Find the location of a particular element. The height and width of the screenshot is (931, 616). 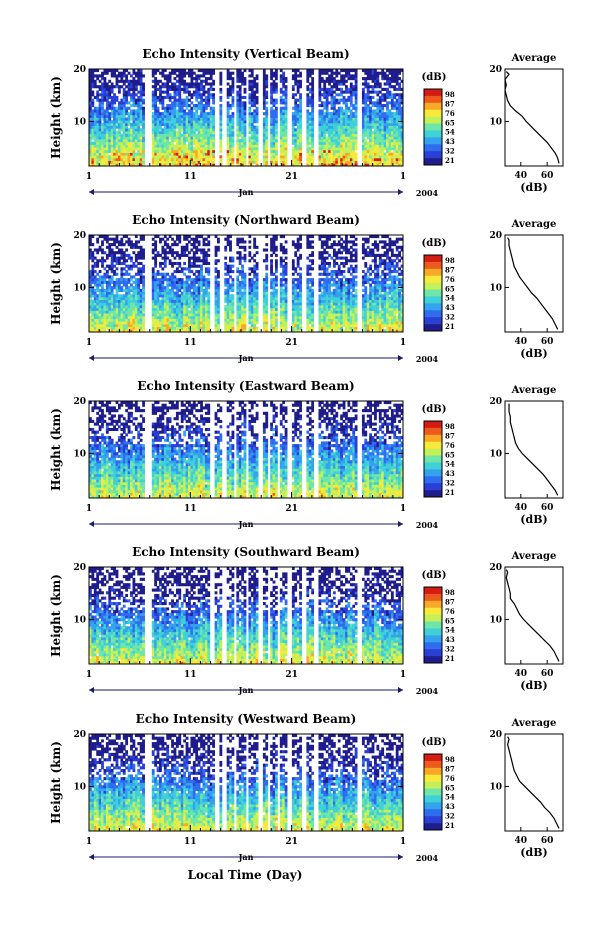

y-tick-label: 20 is located at coordinates (79, 70).